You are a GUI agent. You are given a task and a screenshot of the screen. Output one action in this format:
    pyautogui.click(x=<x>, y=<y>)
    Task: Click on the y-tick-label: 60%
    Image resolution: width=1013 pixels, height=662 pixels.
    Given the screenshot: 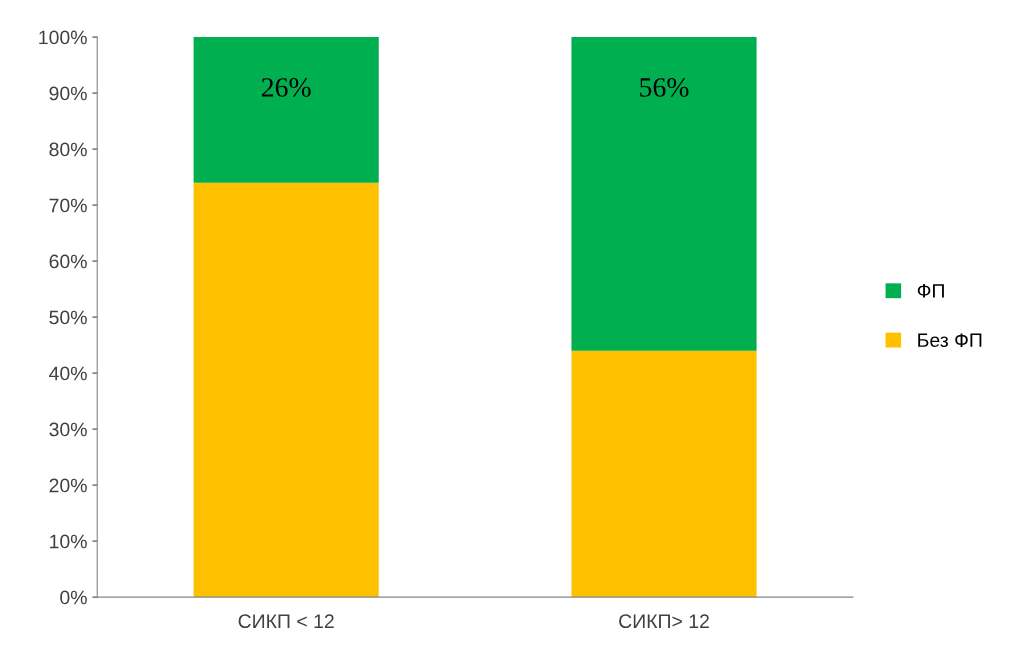 What is the action you would take?
    pyautogui.click(x=68, y=261)
    